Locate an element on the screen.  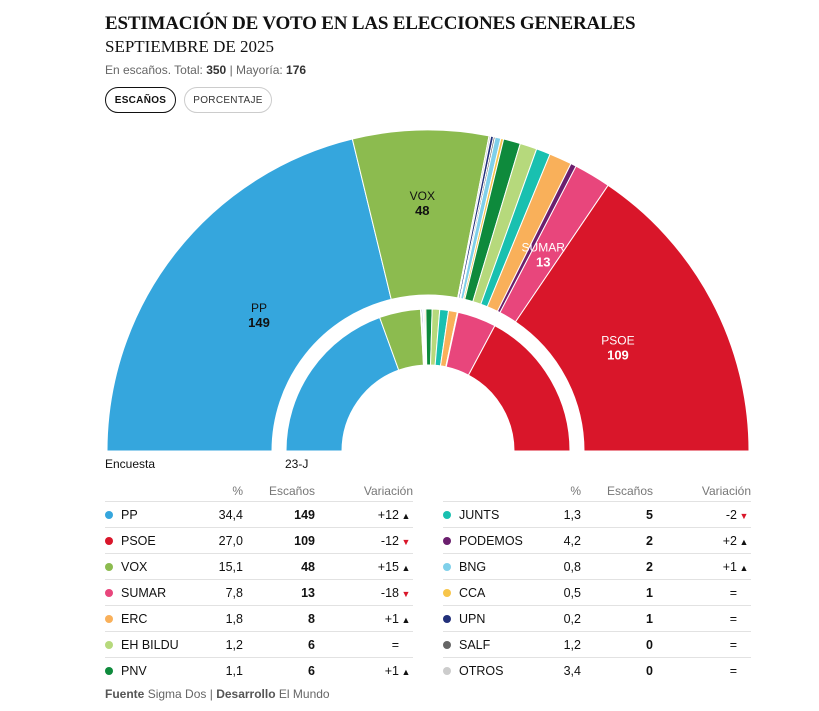
inner-segment-psoe is located at coordinates (519, 388).